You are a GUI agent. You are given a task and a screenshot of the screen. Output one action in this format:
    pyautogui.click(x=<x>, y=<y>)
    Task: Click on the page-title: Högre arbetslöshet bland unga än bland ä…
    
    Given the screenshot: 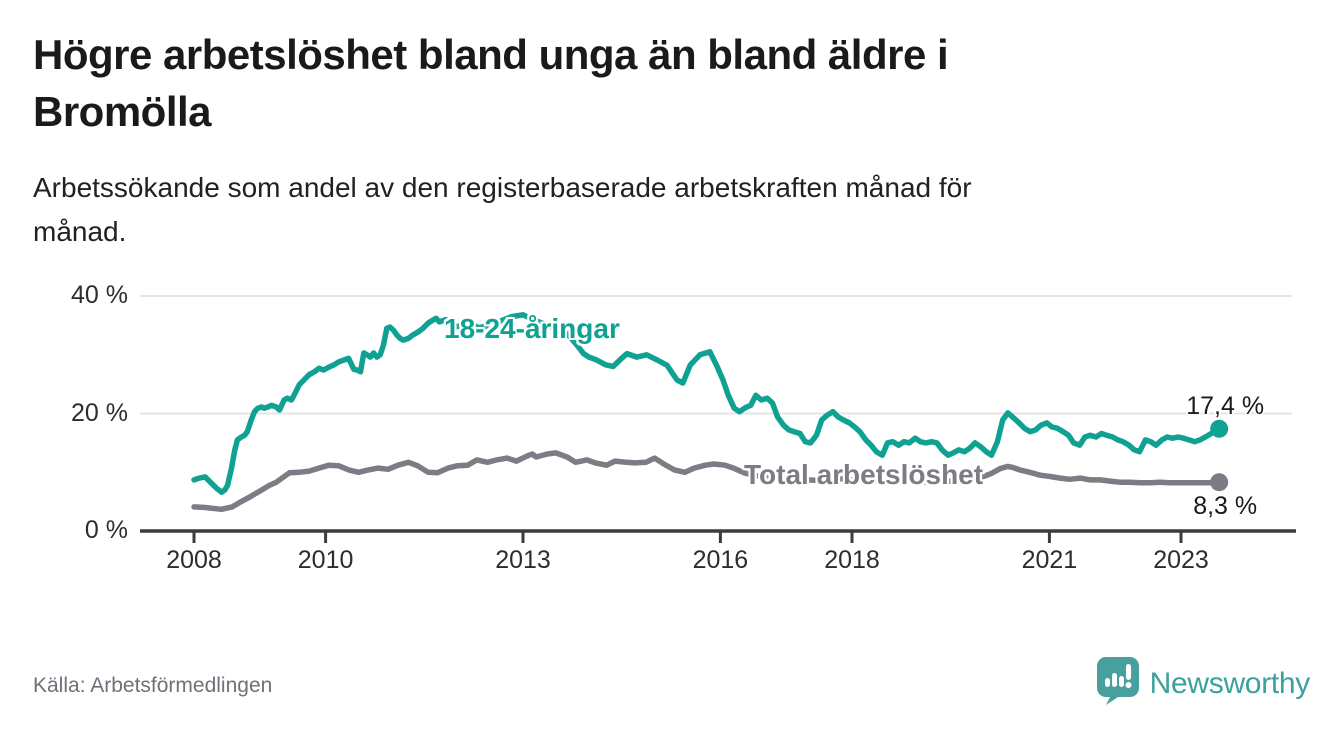 What is the action you would take?
    pyautogui.click(x=673, y=83)
    